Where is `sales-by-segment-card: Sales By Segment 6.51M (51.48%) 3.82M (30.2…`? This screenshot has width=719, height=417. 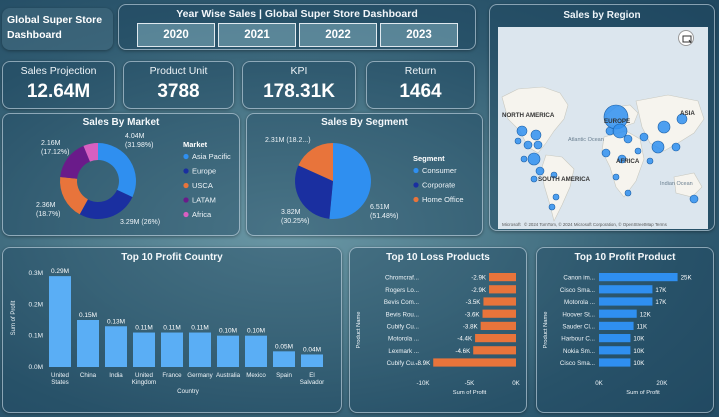 sales-by-segment-card: Sales By Segment 6.51M (51.48%) 3.82M (30.2… is located at coordinates (364, 174).